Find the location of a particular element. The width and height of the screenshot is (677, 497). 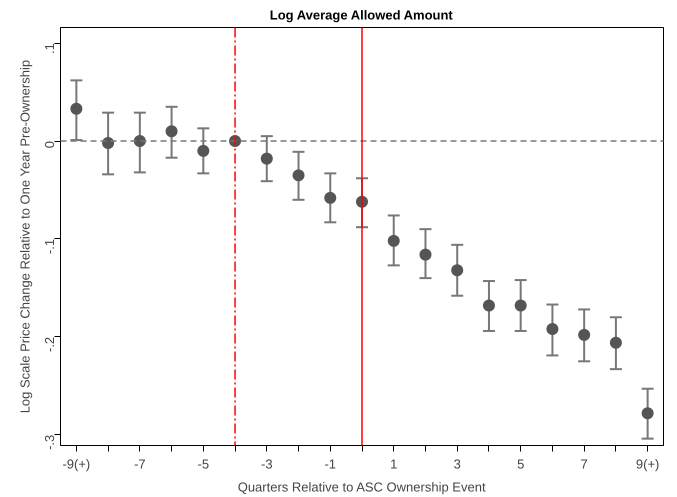

y-axis-title: Log Scale Price Change Relative to One Year Pre-Ownership is located at coordinates (25, 237).